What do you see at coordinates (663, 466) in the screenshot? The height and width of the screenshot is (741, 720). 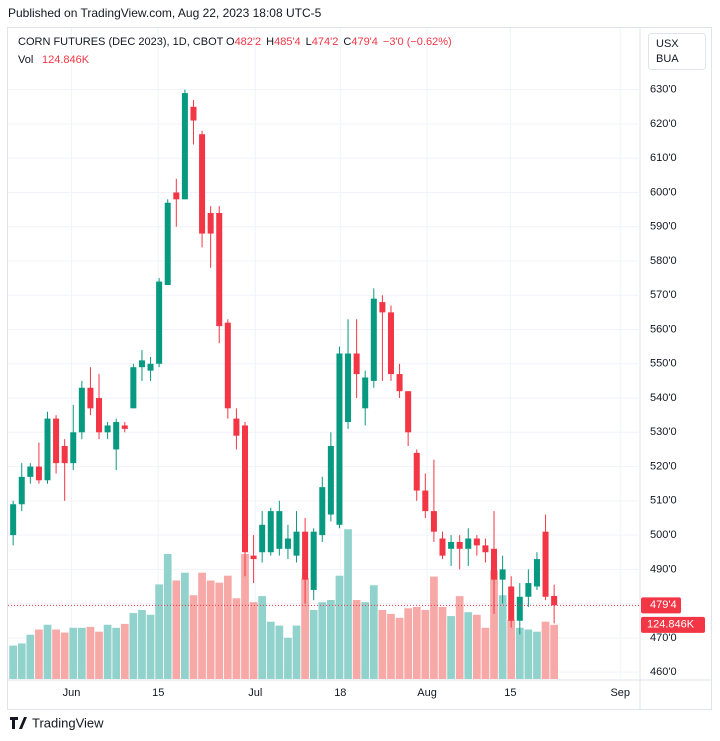 I see `y-tick-label: 520'0` at bounding box center [663, 466].